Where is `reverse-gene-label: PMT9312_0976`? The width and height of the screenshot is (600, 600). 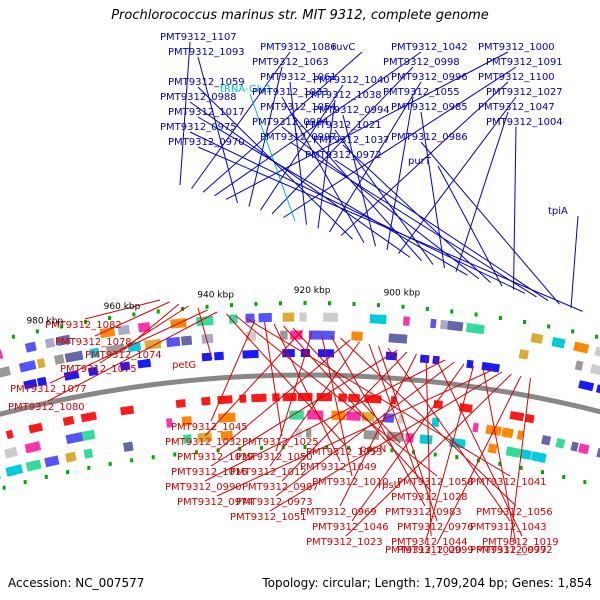 reverse-gene-label: PMT9312_0976 is located at coordinates (435, 527).